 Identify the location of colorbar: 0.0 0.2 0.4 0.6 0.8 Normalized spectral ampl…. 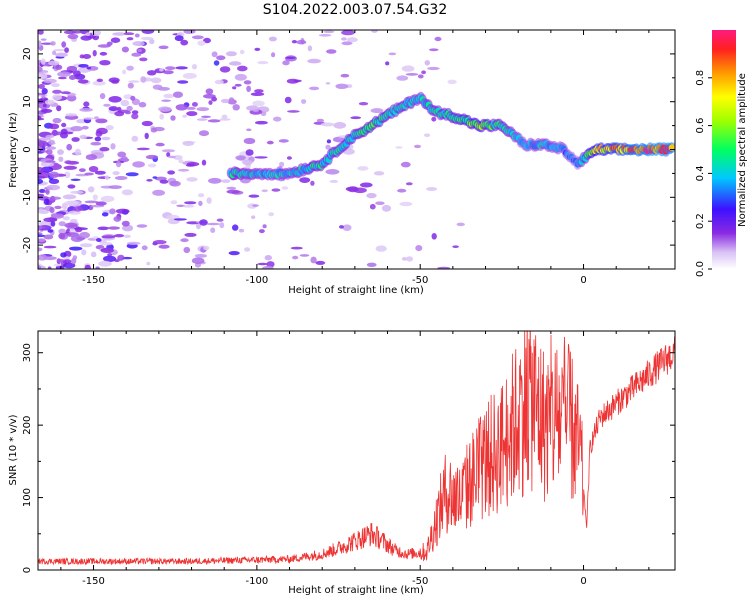
(721, 153).